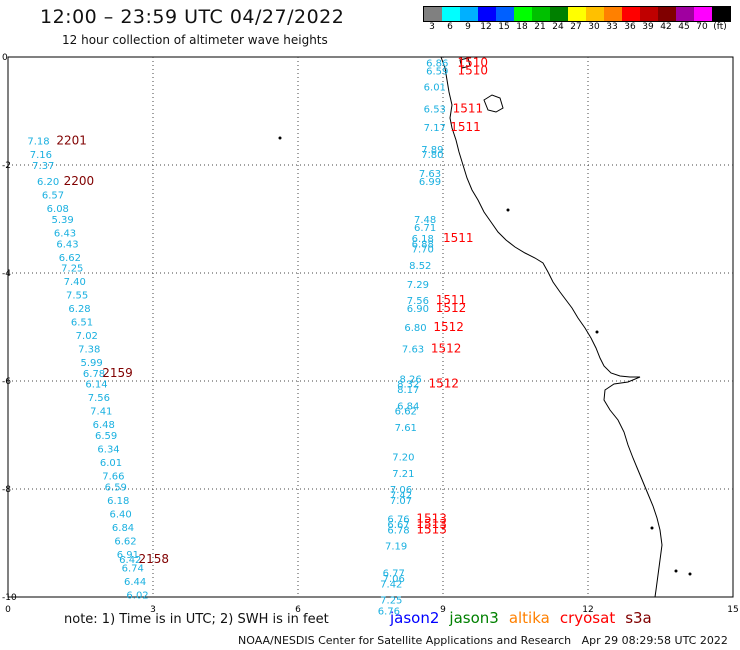  What do you see at coordinates (77, 296) in the screenshot?
I see `track-west-wave-height: 7.55` at bounding box center [77, 296].